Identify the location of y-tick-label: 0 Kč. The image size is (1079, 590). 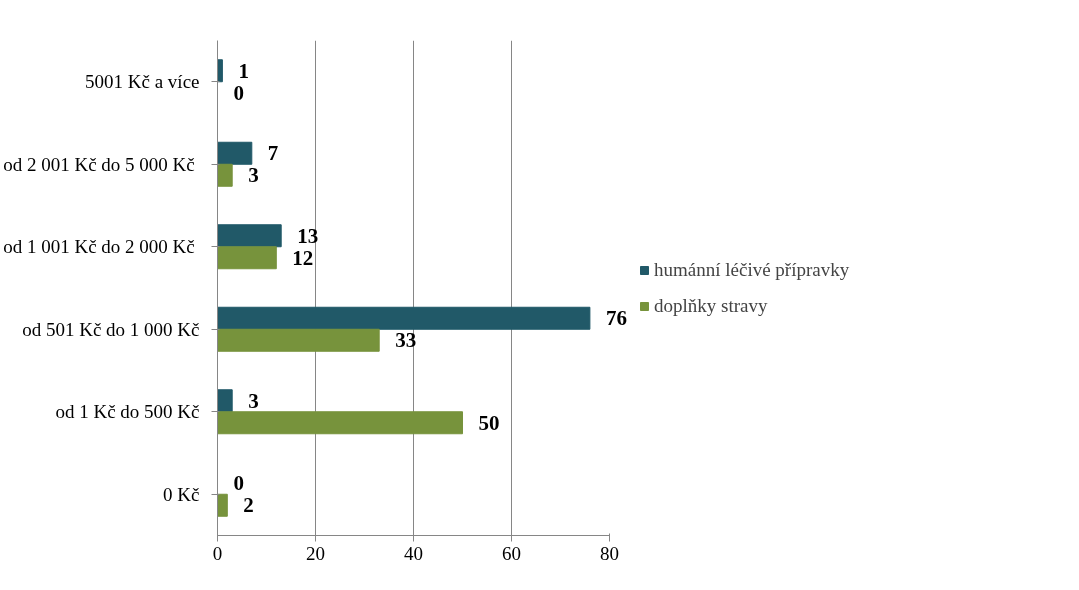
(181, 494).